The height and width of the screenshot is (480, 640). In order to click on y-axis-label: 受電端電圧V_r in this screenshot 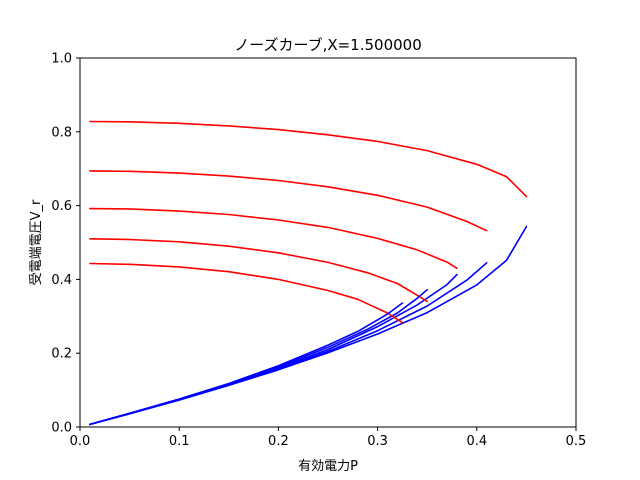, I will do `click(36, 242)`.